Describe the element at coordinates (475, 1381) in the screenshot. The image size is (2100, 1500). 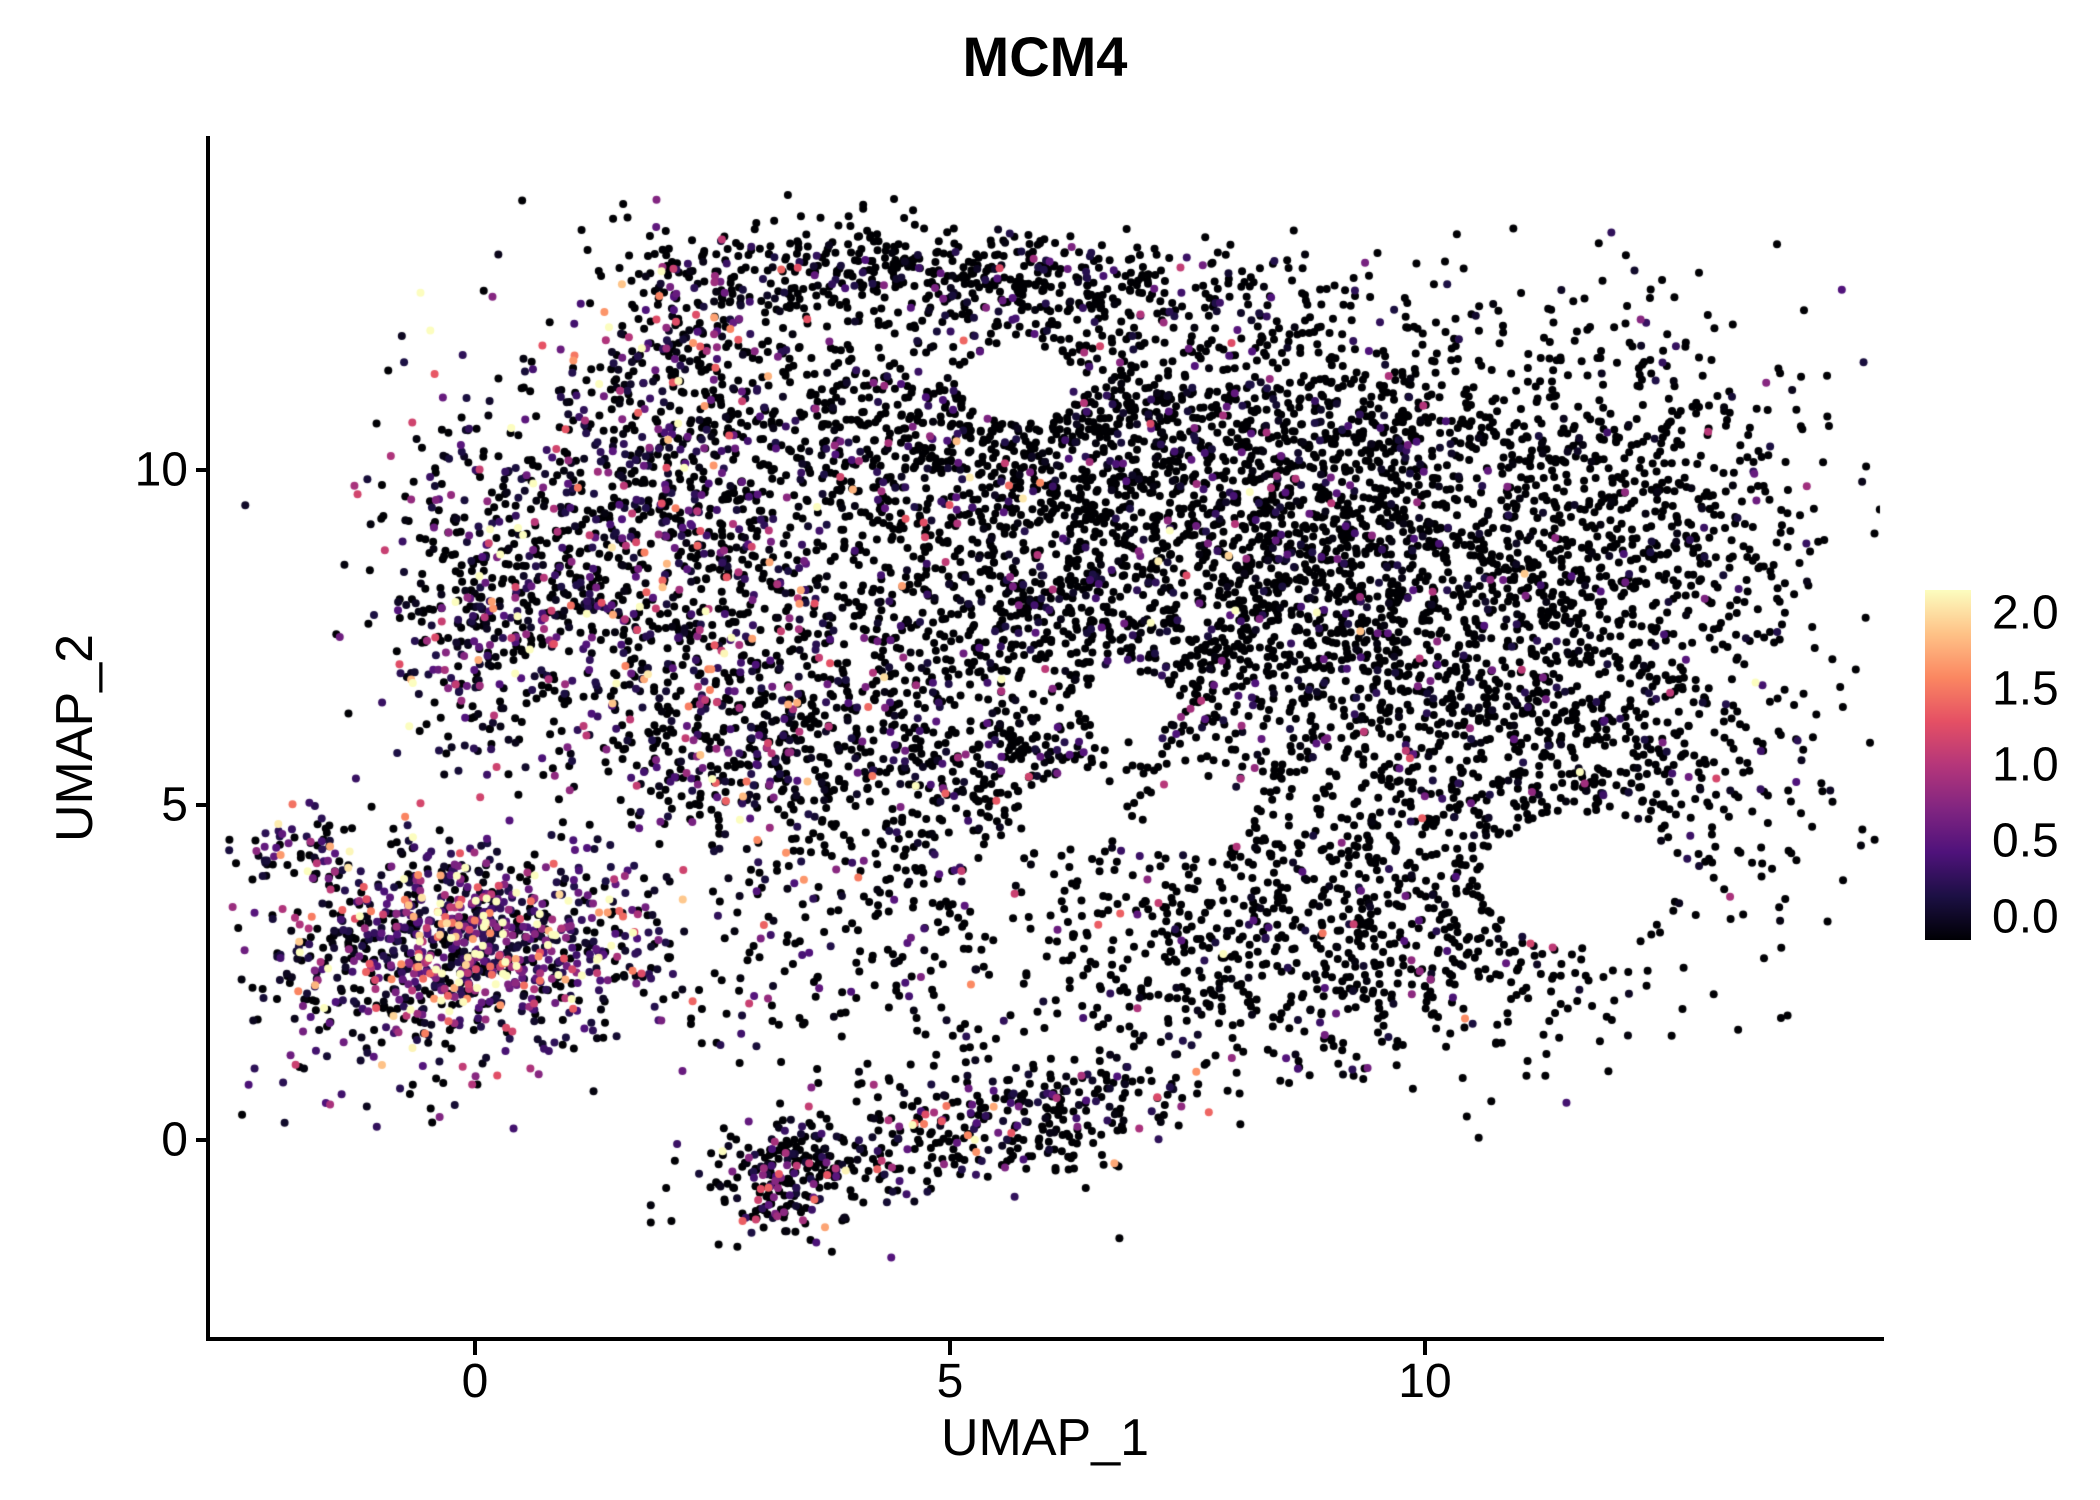
I see `x-tick-label: 0` at that location.